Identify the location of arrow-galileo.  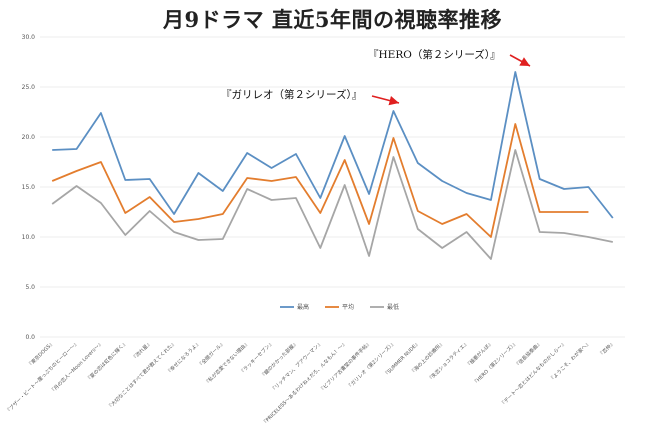
(385, 100).